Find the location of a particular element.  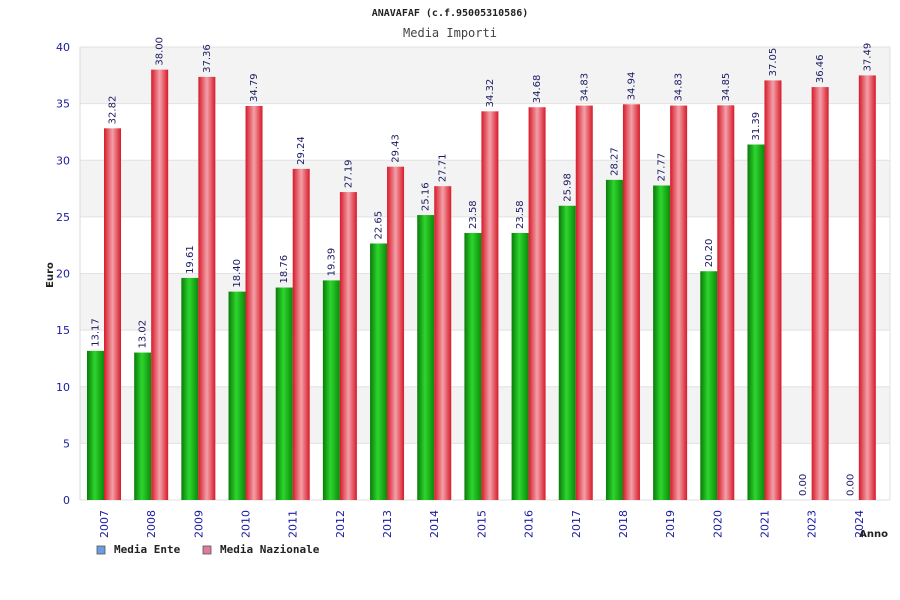

x-tick-label: 2016 is located at coordinates (529, 524).